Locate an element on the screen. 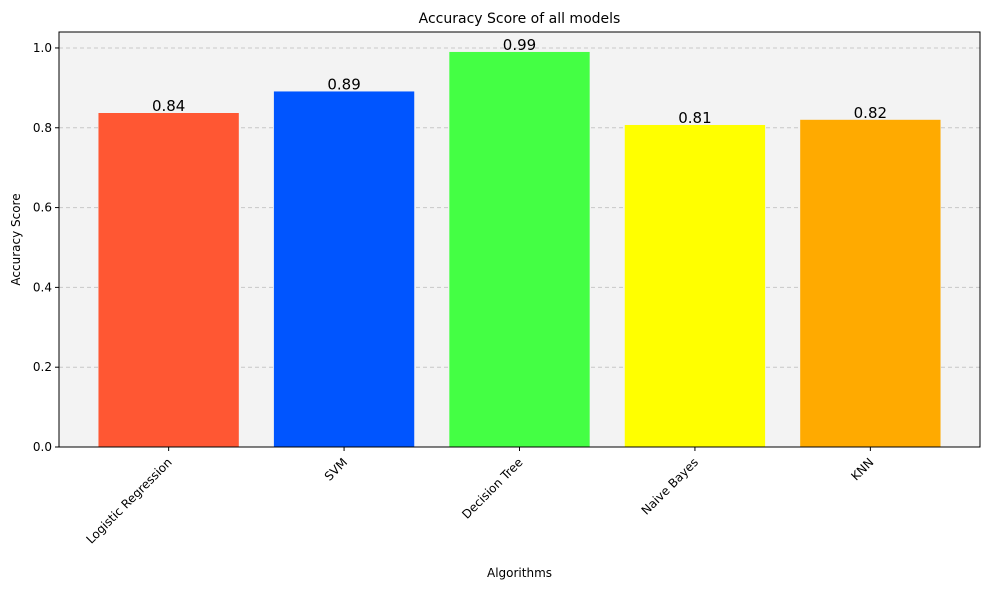 The image size is (989, 590). y-tick-label: 1.0 is located at coordinates (42, 48).